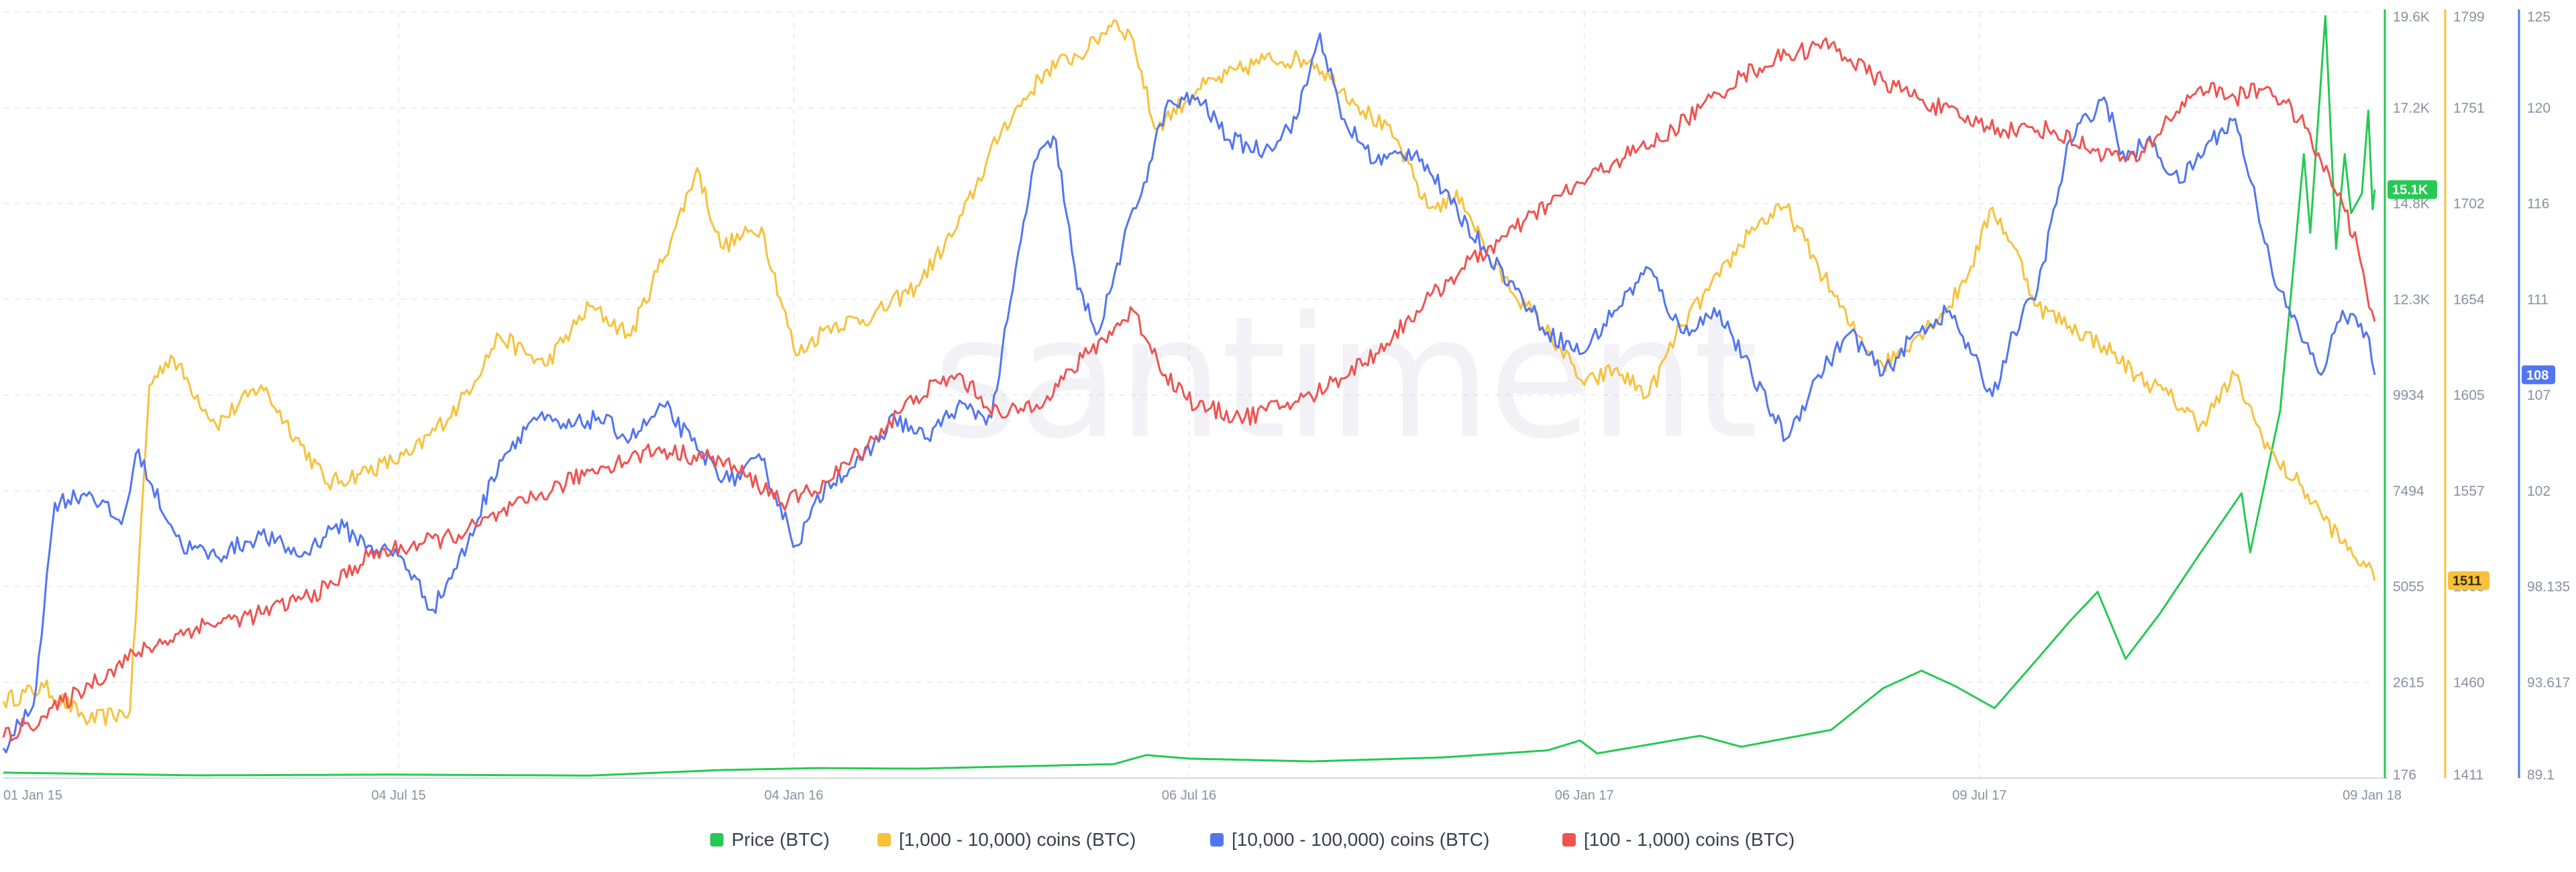  What do you see at coordinates (2469, 109) in the screenshot?
I see `y-tick-label-whale_1k: 1751` at bounding box center [2469, 109].